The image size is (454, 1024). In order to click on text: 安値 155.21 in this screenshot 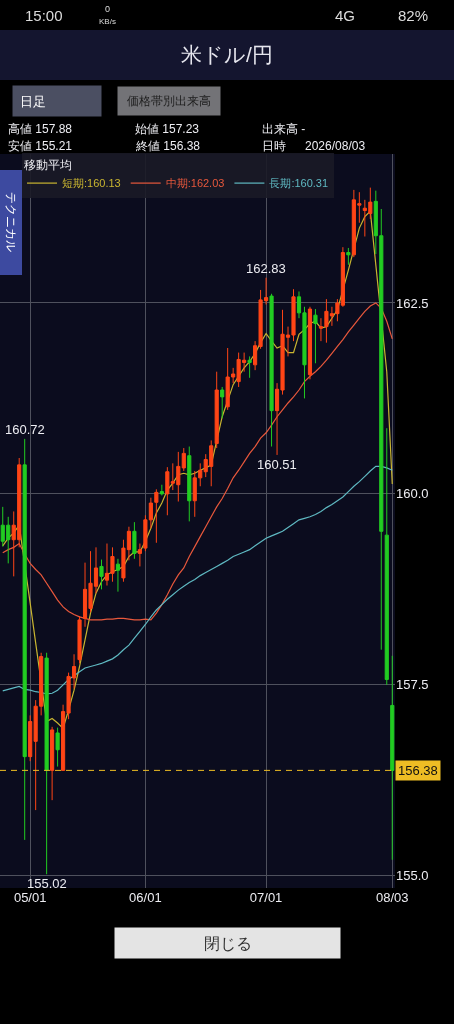, I will do `click(40, 146)`.